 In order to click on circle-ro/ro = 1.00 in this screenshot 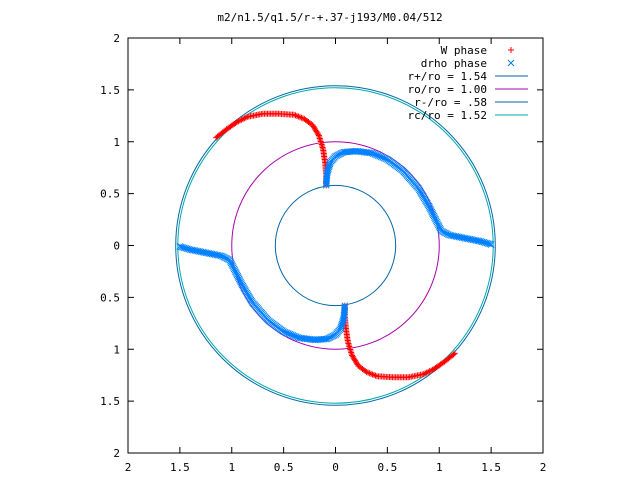, I will do `click(335, 245)`.